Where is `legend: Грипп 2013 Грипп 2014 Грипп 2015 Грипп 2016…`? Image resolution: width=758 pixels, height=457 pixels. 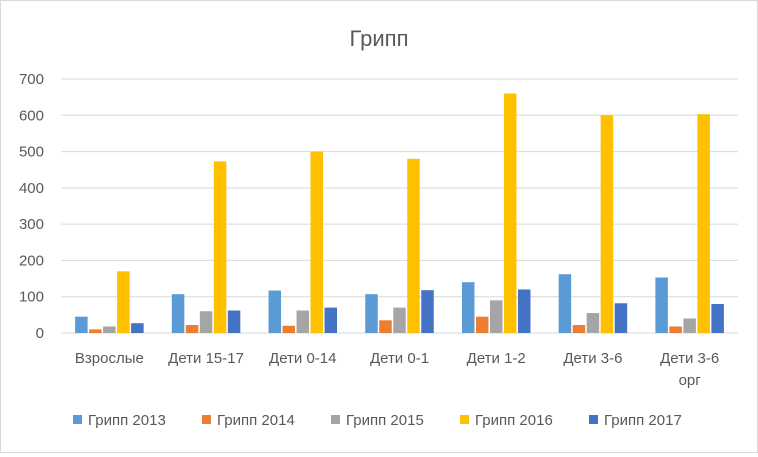
legend: Грипп 2013 Грипп 2014 Грипп 2015 Грипп 2016… is located at coordinates (377, 420).